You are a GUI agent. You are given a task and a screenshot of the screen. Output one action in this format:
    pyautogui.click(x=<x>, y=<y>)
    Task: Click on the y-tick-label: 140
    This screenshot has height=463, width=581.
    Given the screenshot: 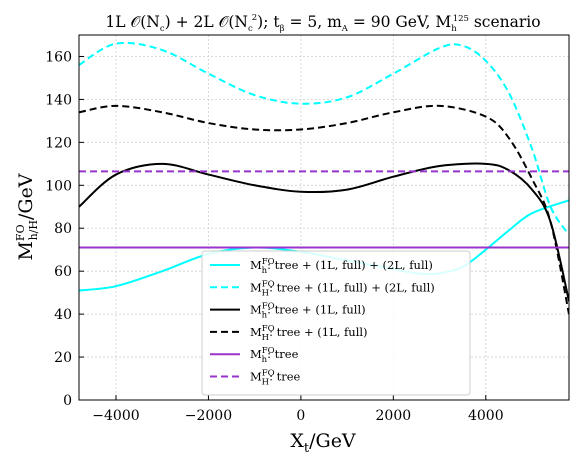 What is the action you would take?
    pyautogui.click(x=58, y=100)
    